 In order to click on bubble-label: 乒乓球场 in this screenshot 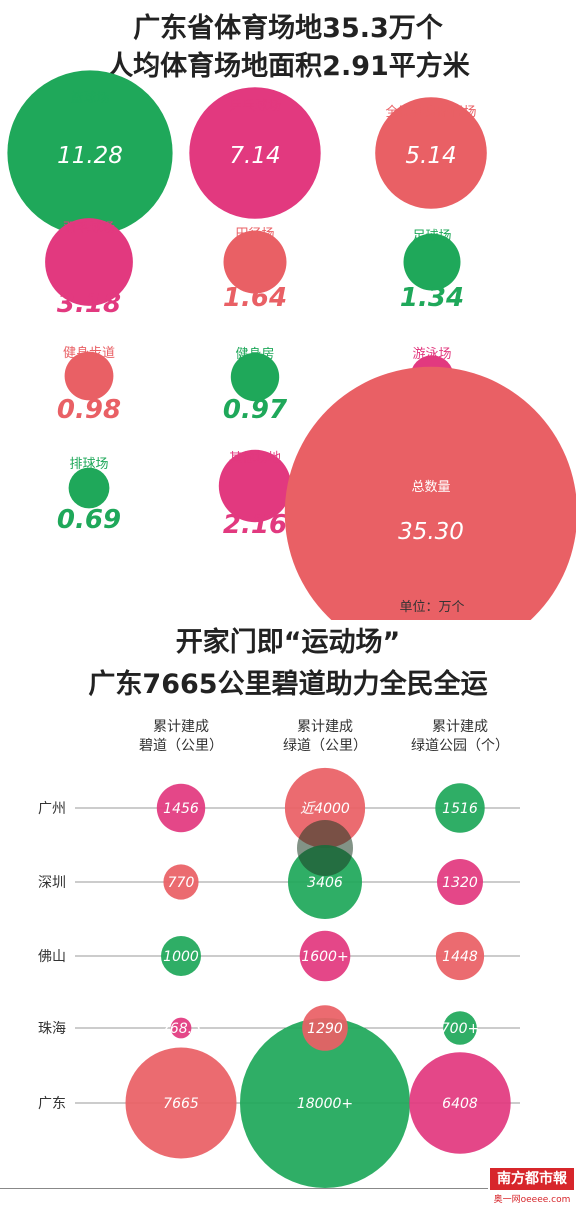, I will do `click(255, 106)`.